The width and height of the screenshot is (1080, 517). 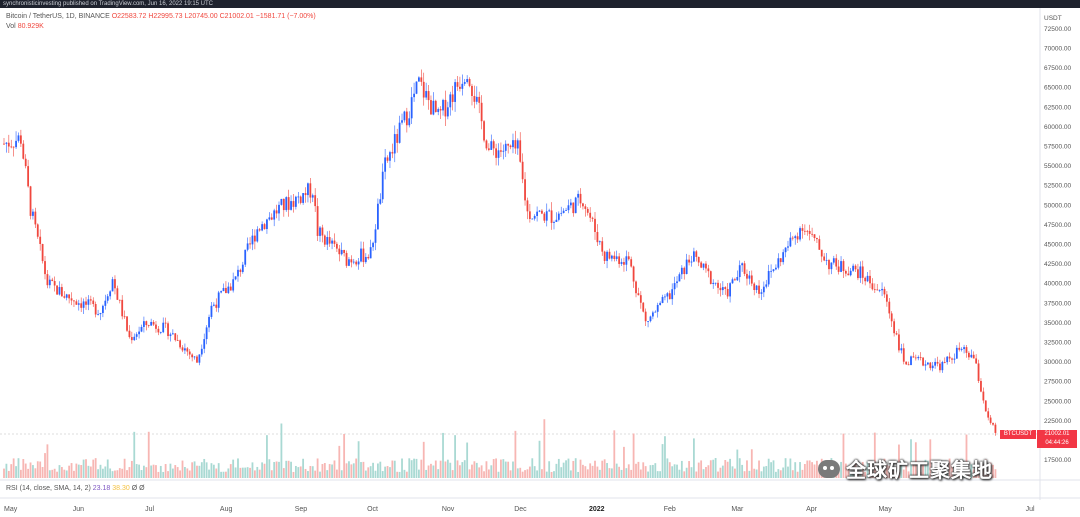 I want to click on watermark: 全球矿工聚集地, so click(x=905, y=468).